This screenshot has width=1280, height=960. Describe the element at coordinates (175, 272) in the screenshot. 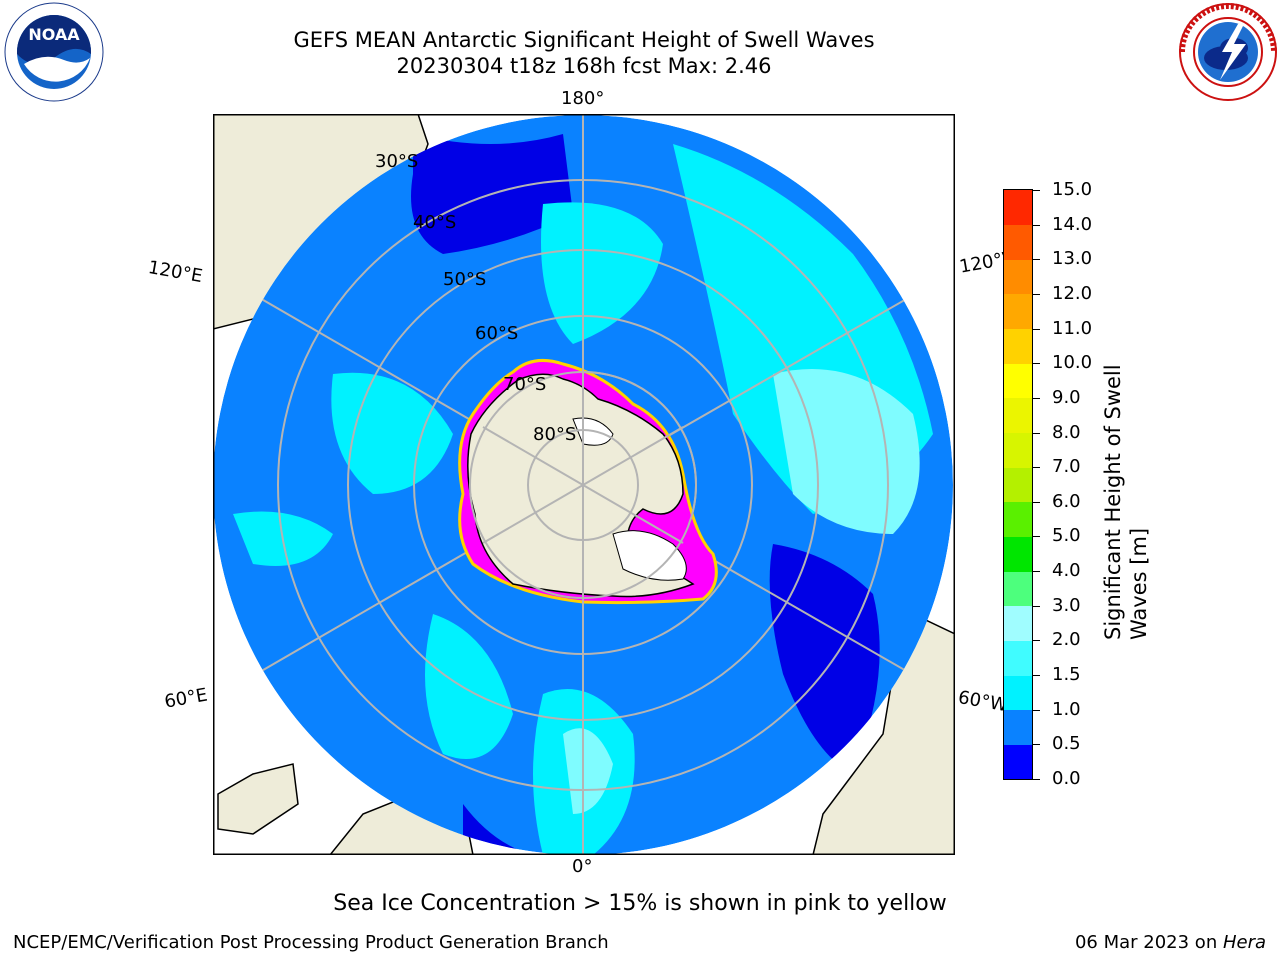

I see `lon-label-120e: 120°E` at that location.